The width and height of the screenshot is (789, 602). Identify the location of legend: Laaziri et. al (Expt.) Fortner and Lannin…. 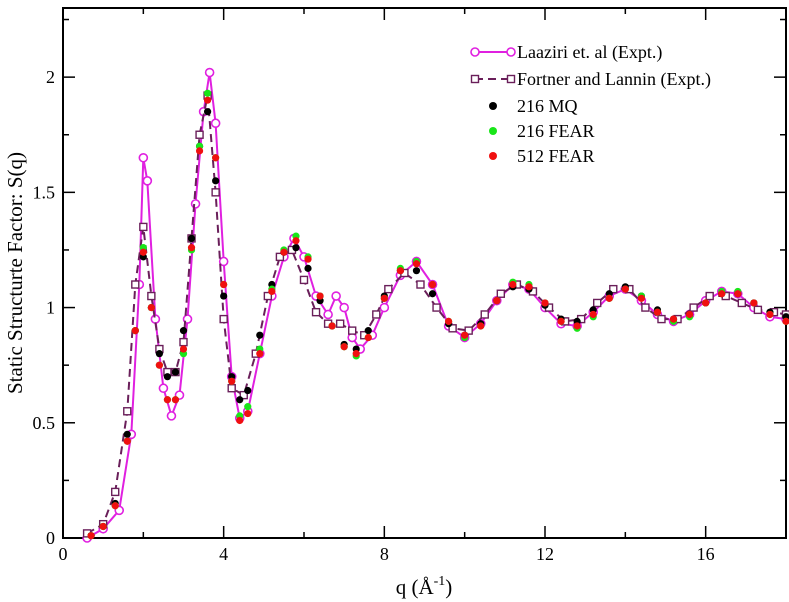
(590, 104).